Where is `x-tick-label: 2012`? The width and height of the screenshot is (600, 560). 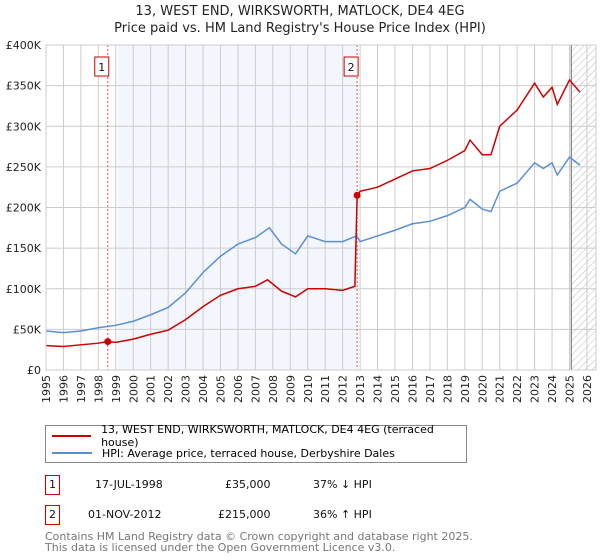
x-tick-label: 2012 is located at coordinates (343, 389).